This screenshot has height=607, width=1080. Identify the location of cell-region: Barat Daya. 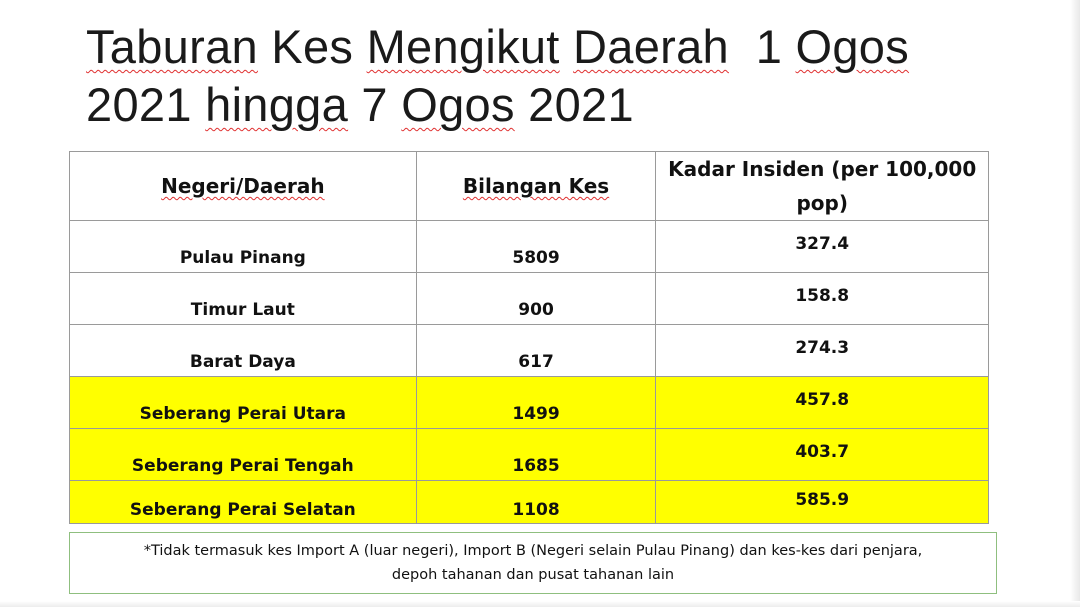
(243, 350).